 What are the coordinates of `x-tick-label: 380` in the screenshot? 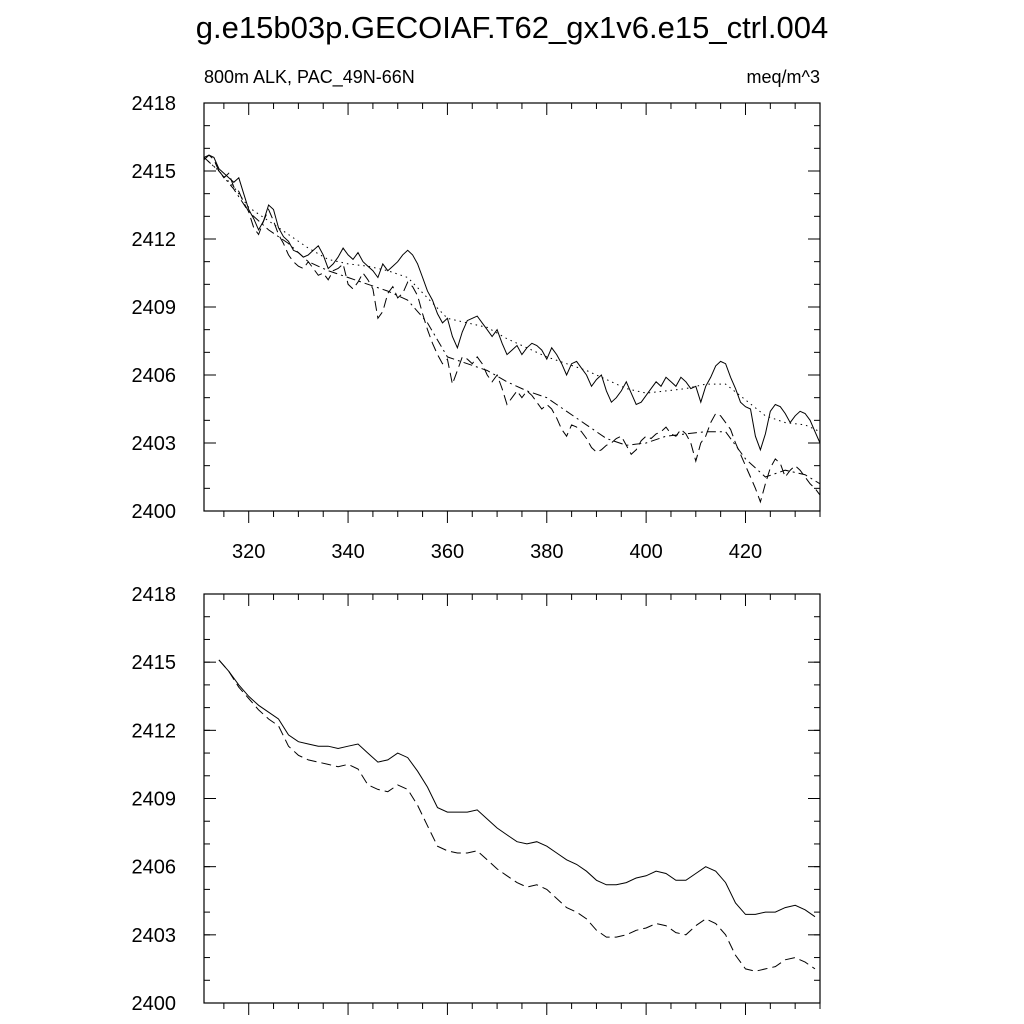 It's located at (546, 552).